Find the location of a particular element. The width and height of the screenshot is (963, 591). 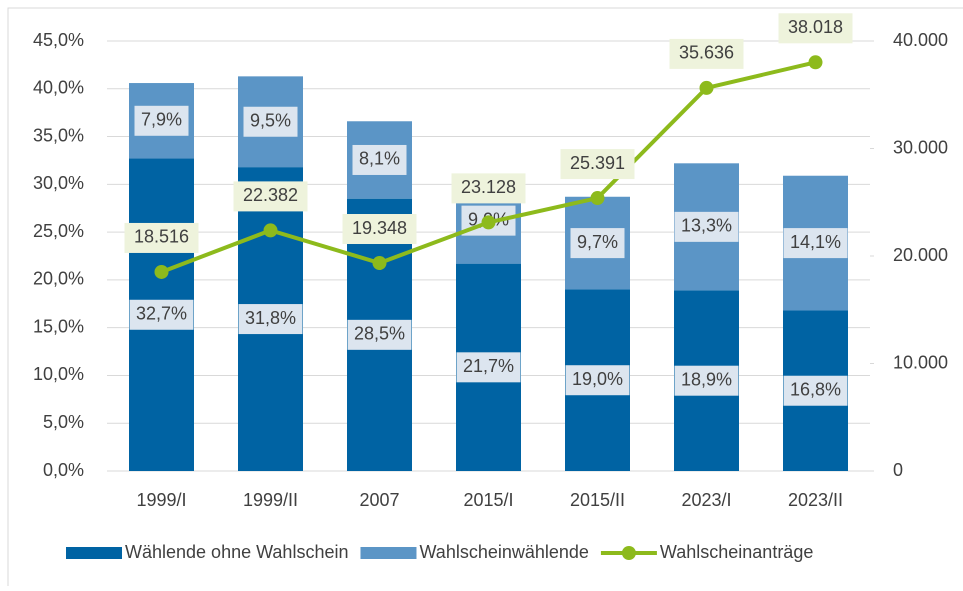

y2-tick-label: 20.000 is located at coordinates (920, 255).